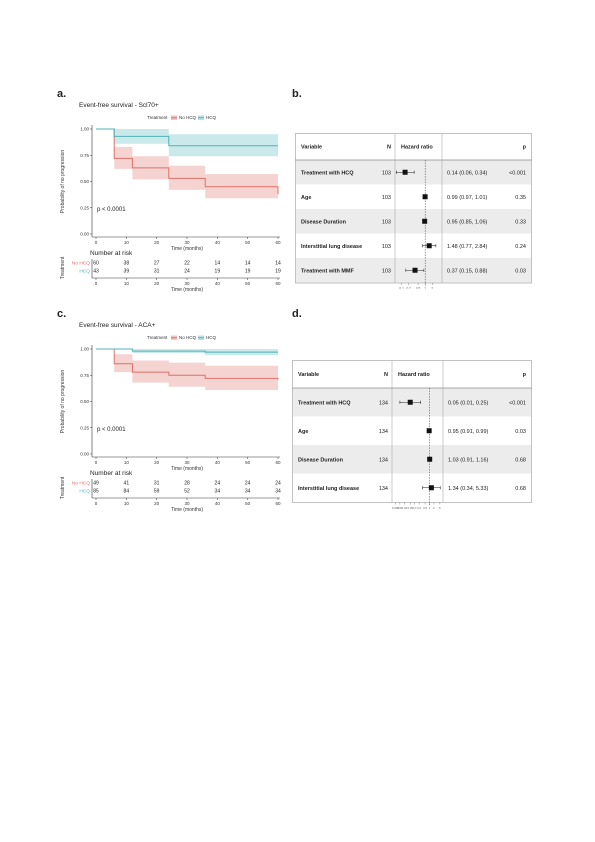 Image resolution: width=595 pixels, height=842 pixels. What do you see at coordinates (127, 272) in the screenshot?
I see `risk-count-hcq: 39` at bounding box center [127, 272].